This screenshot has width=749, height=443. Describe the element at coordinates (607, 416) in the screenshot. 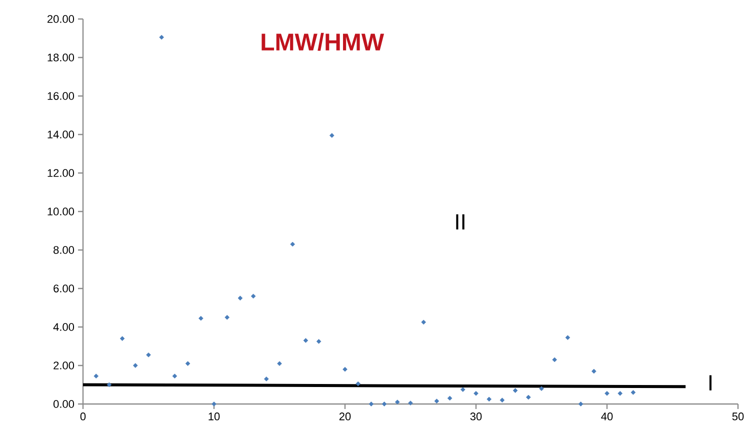

I see `x-tick-label: 40` at that location.